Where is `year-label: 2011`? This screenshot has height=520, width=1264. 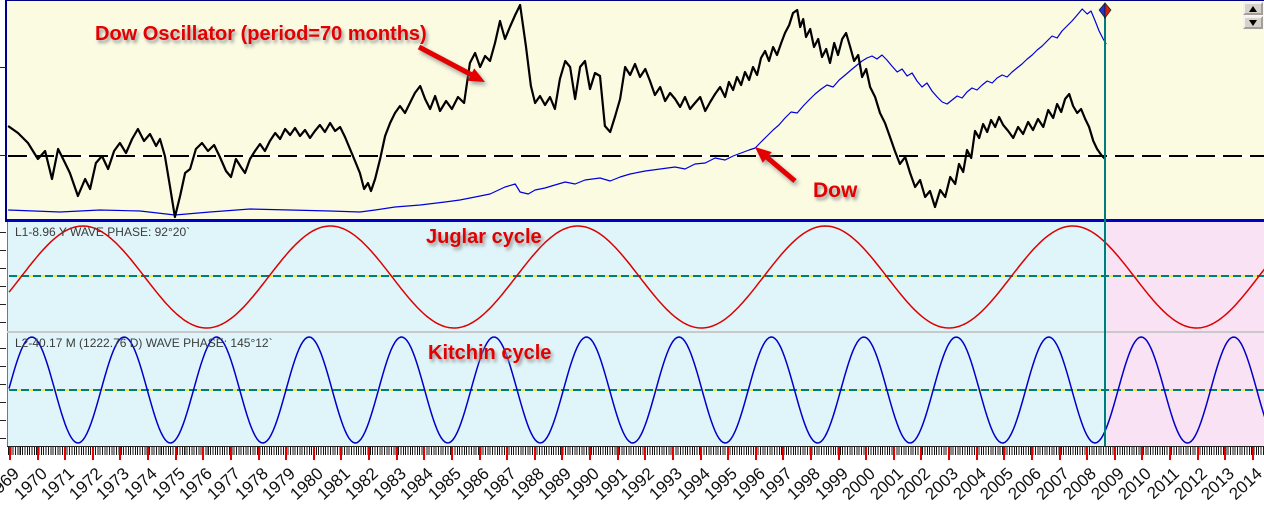 year-label: 2011 is located at coordinates (1163, 483).